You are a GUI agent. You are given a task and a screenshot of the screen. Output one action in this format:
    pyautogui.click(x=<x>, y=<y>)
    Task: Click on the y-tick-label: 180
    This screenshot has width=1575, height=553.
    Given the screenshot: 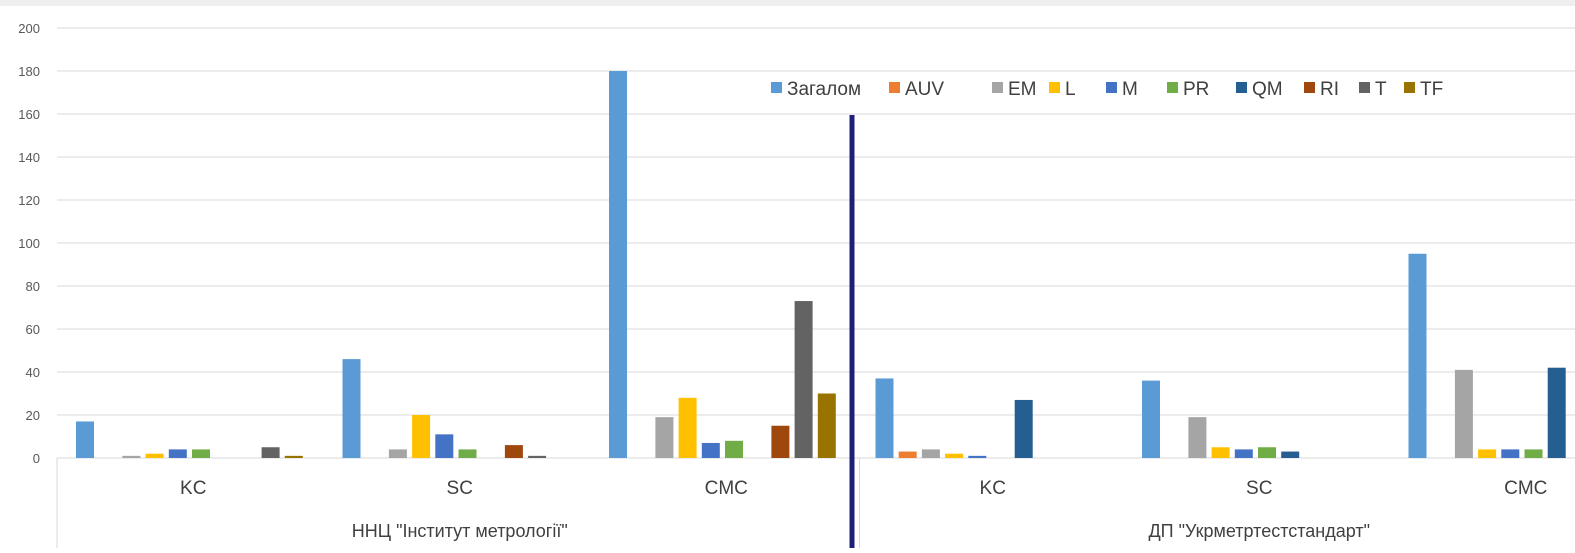 What is the action you would take?
    pyautogui.click(x=29, y=71)
    